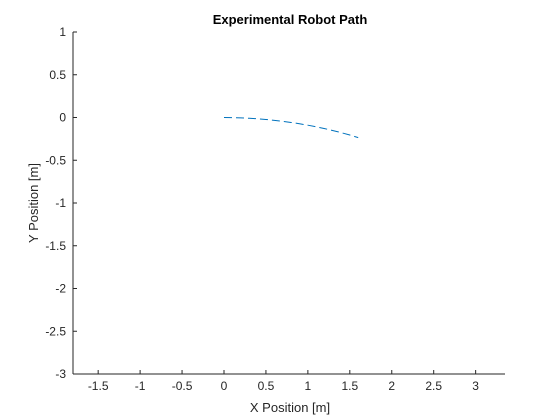 This screenshot has width=560, height=420. I want to click on y-tick-label: -2, so click(60, 289).